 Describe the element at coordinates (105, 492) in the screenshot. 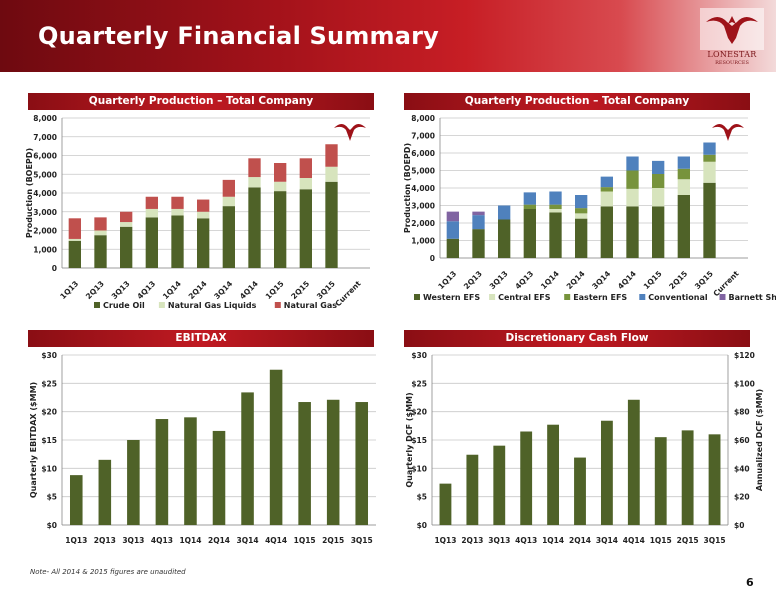

I see `bar-2Q13` at that location.